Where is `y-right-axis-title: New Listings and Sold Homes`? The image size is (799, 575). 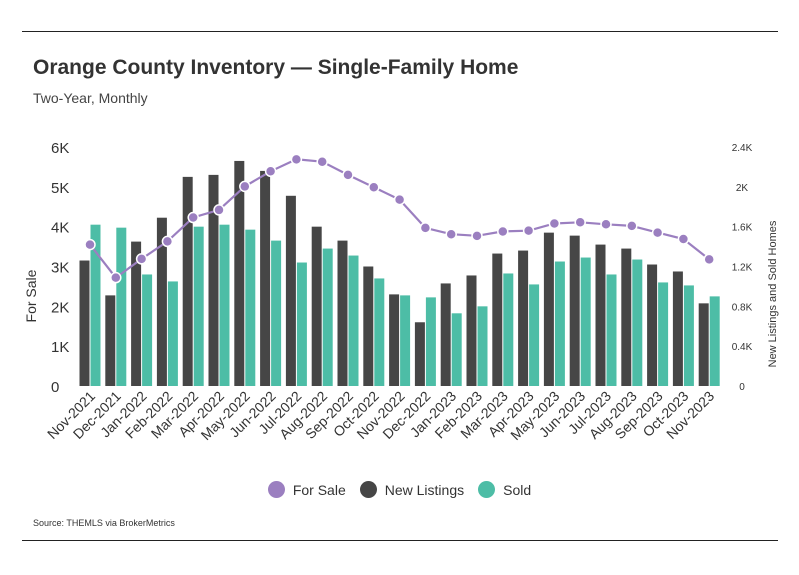 y-right-axis-title: New Listings and Sold Homes is located at coordinates (773, 293).